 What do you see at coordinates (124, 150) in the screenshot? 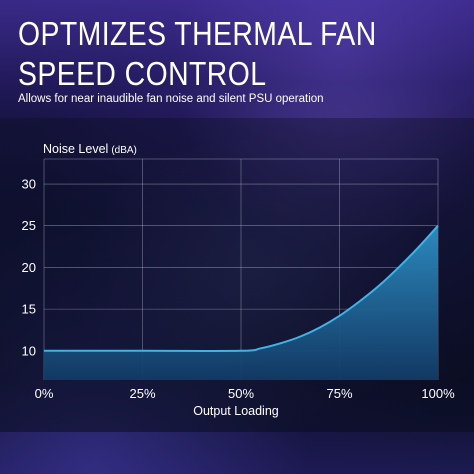
I see `y-axis-unit: (dBA)` at bounding box center [124, 150].